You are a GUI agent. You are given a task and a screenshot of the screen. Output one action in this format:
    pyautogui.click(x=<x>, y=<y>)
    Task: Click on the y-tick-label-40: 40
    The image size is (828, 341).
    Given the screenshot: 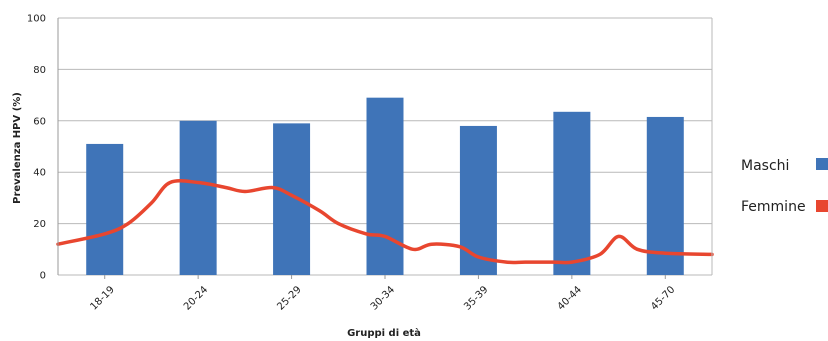 What is the action you would take?
    pyautogui.click(x=39, y=173)
    